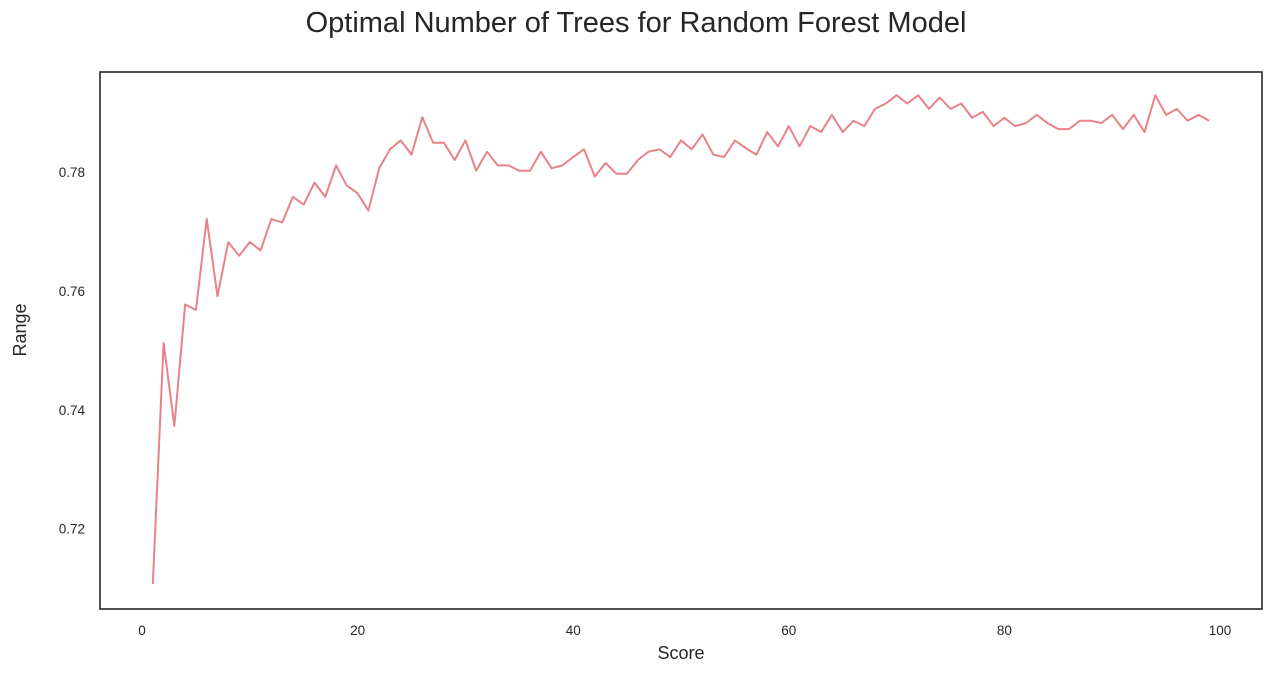 This screenshot has width=1272, height=695. Describe the element at coordinates (573, 630) in the screenshot. I see `x-tick-label: 40` at that location.